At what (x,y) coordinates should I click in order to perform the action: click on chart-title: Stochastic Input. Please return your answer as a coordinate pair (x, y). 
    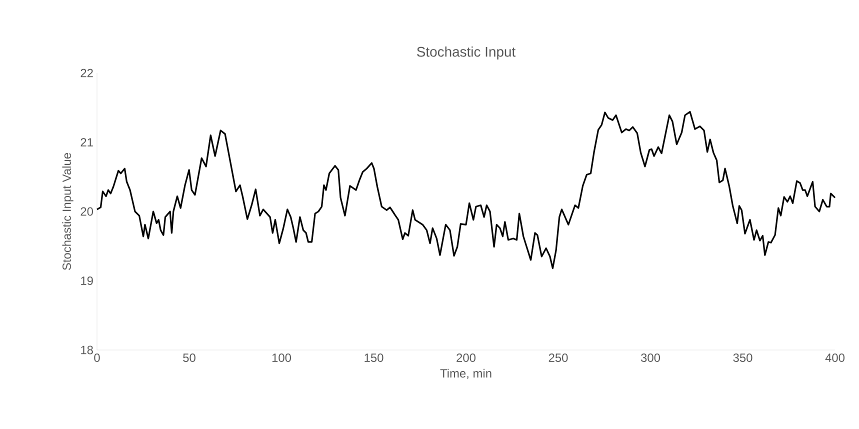
    Looking at the image, I should click on (466, 53).